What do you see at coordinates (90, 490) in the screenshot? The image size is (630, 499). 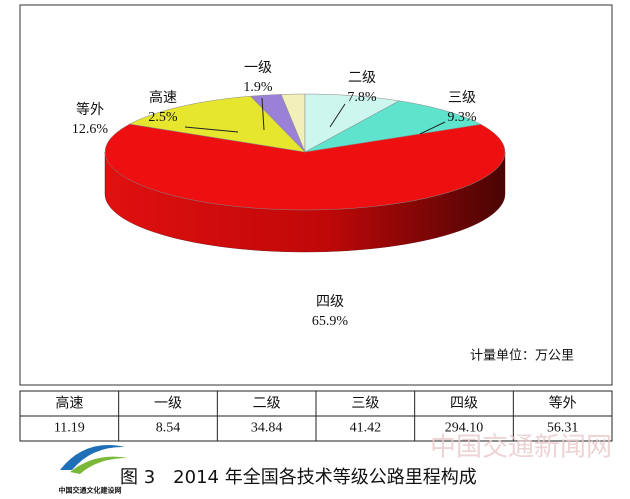 I see `logo-text: 中国交通文化建设网` at bounding box center [90, 490].